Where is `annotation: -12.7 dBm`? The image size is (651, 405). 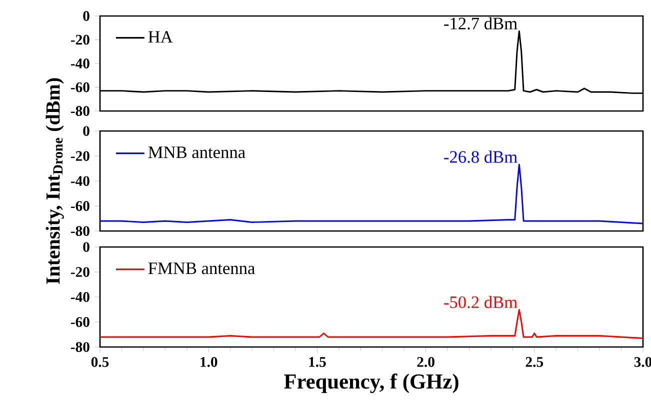
annotation: -12.7 dBm is located at coordinates (481, 23).